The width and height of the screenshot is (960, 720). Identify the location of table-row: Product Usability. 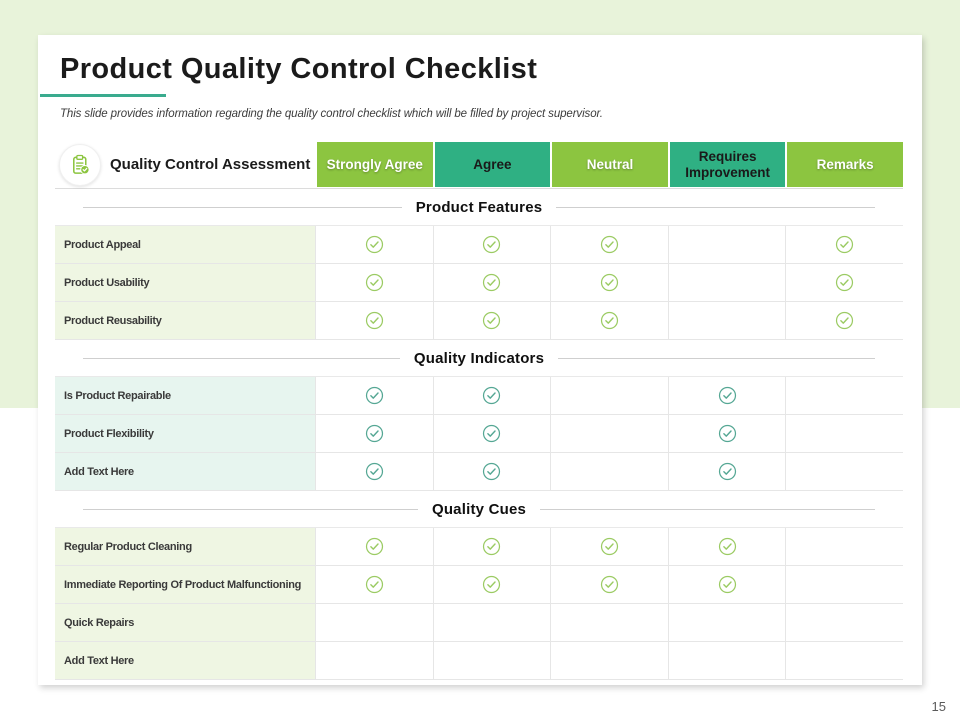
(479, 283).